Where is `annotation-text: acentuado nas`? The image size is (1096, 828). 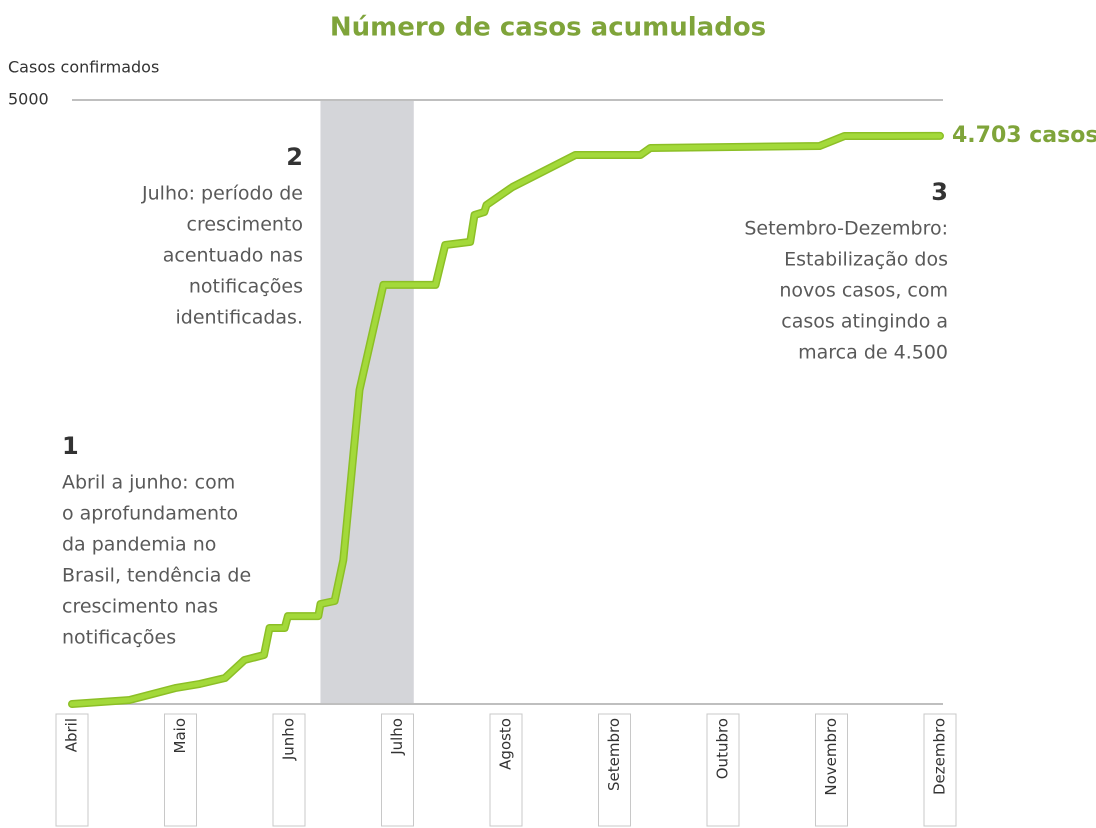 annotation-text: acentuado nas is located at coordinates (233, 256).